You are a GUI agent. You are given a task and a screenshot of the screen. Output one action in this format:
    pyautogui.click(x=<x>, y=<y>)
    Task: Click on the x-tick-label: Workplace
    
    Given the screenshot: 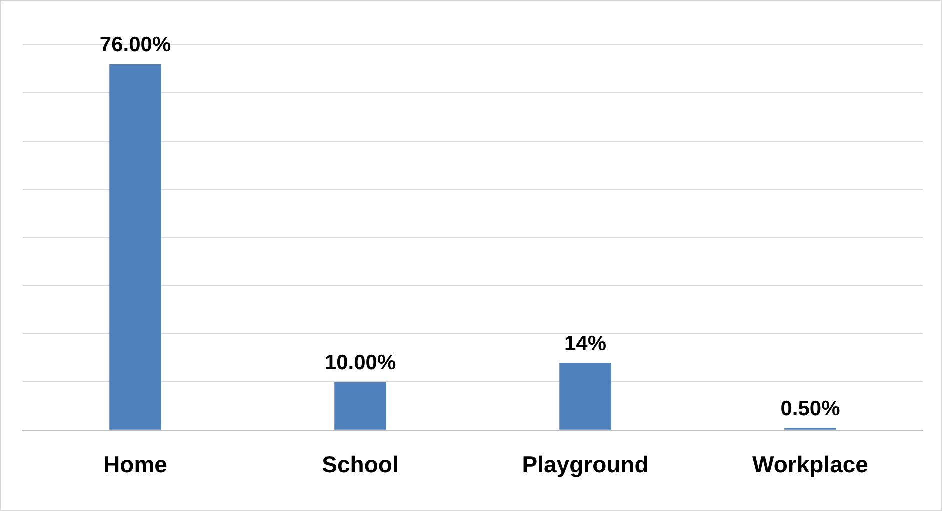 What is the action you would take?
    pyautogui.click(x=810, y=465)
    